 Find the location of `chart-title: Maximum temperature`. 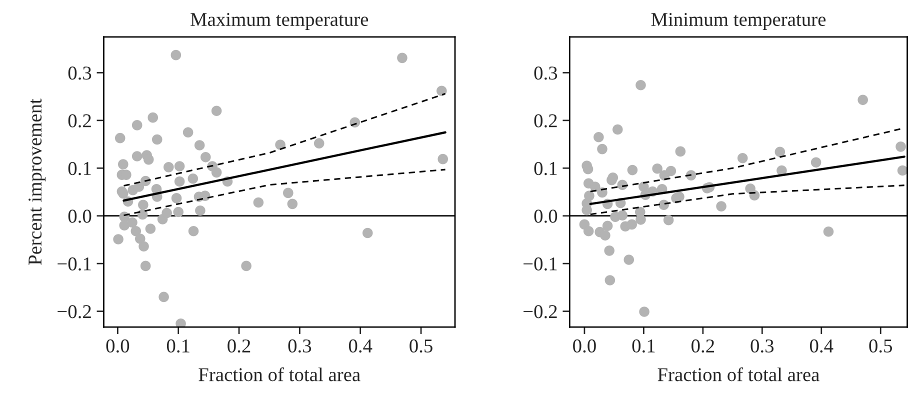

chart-title: Maximum temperature is located at coordinates (279, 21).